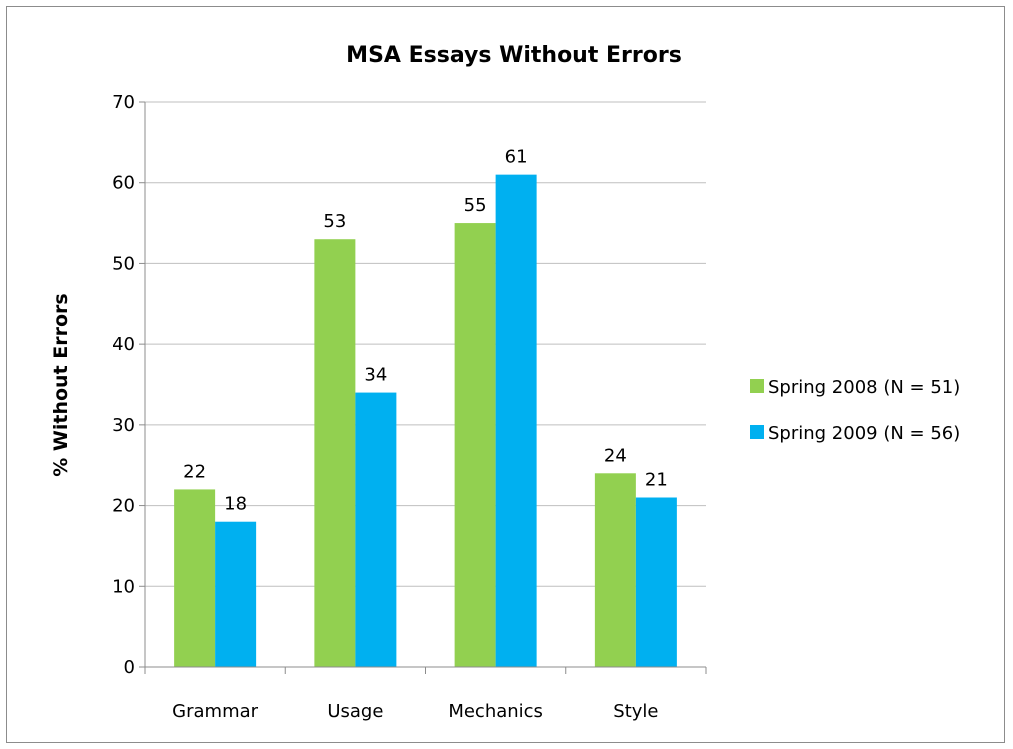 Image resolution: width=1013 pixels, height=749 pixels. Describe the element at coordinates (123, 102) in the screenshot. I see `y-tick-label: 70` at that location.